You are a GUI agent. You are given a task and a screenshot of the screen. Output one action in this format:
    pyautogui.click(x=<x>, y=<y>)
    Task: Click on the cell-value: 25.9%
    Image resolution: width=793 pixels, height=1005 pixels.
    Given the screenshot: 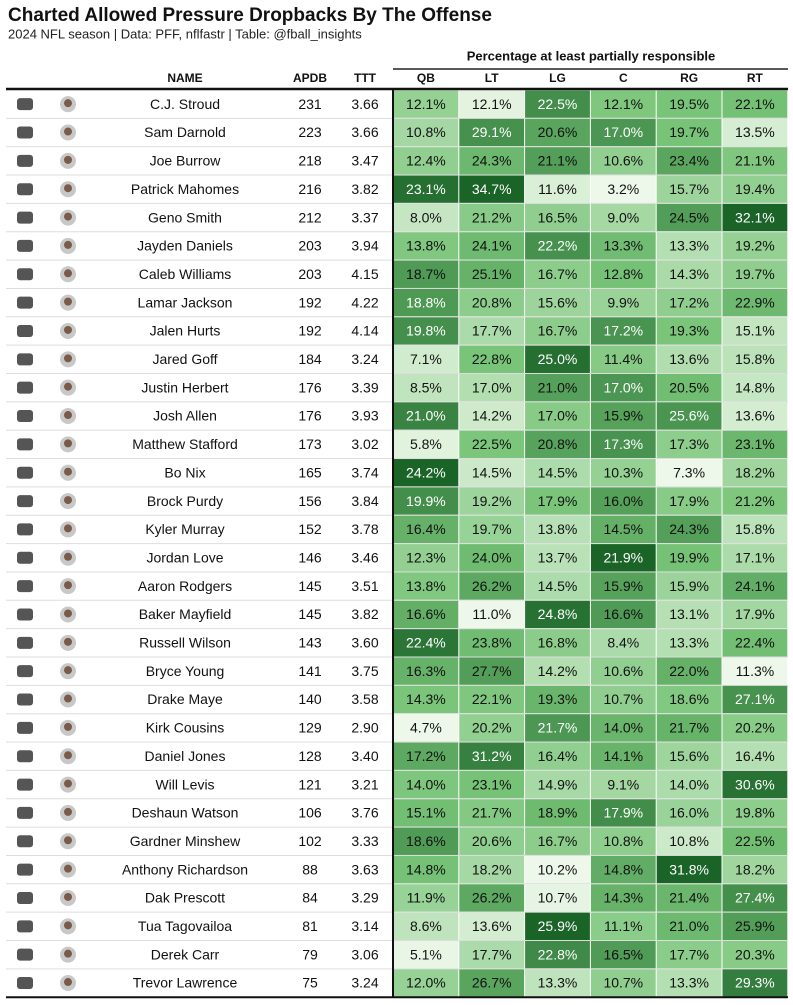 What is the action you would take?
    pyautogui.click(x=558, y=926)
    